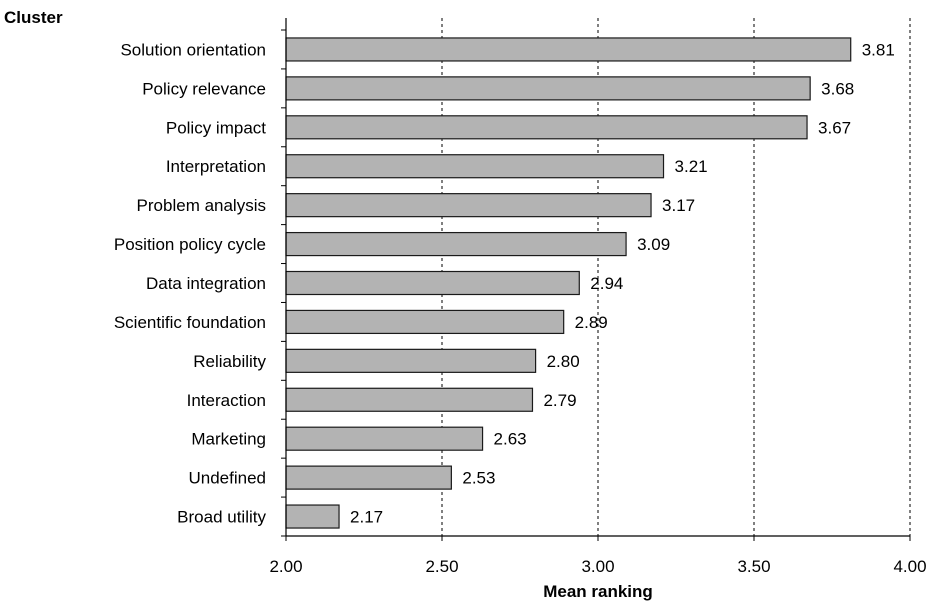 The width and height of the screenshot is (930, 605). I want to click on value-label: 3.09, so click(653, 244).